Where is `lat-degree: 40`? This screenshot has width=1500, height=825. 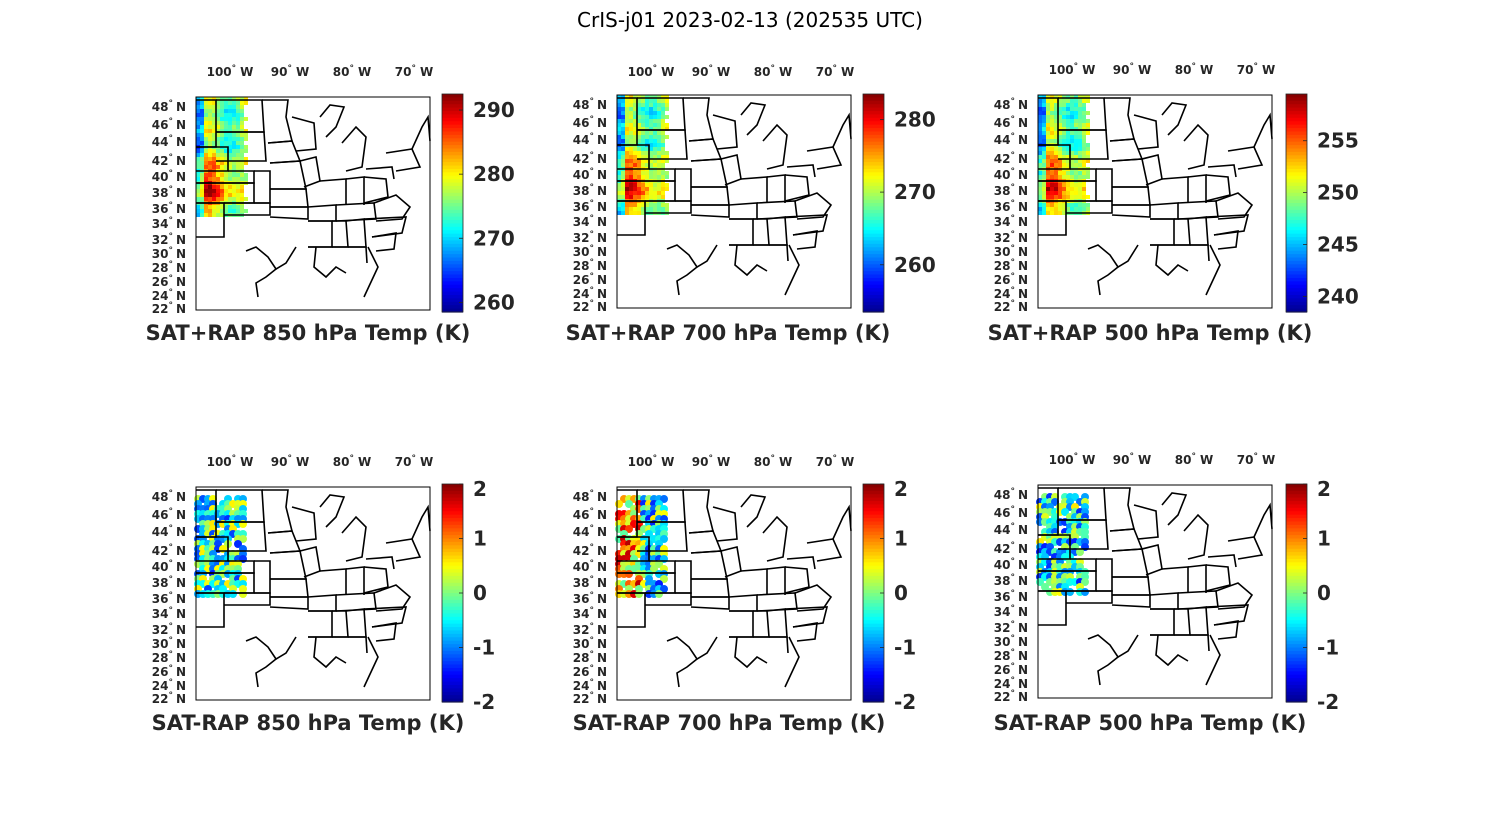
lat-degree: 40 is located at coordinates (160, 567).